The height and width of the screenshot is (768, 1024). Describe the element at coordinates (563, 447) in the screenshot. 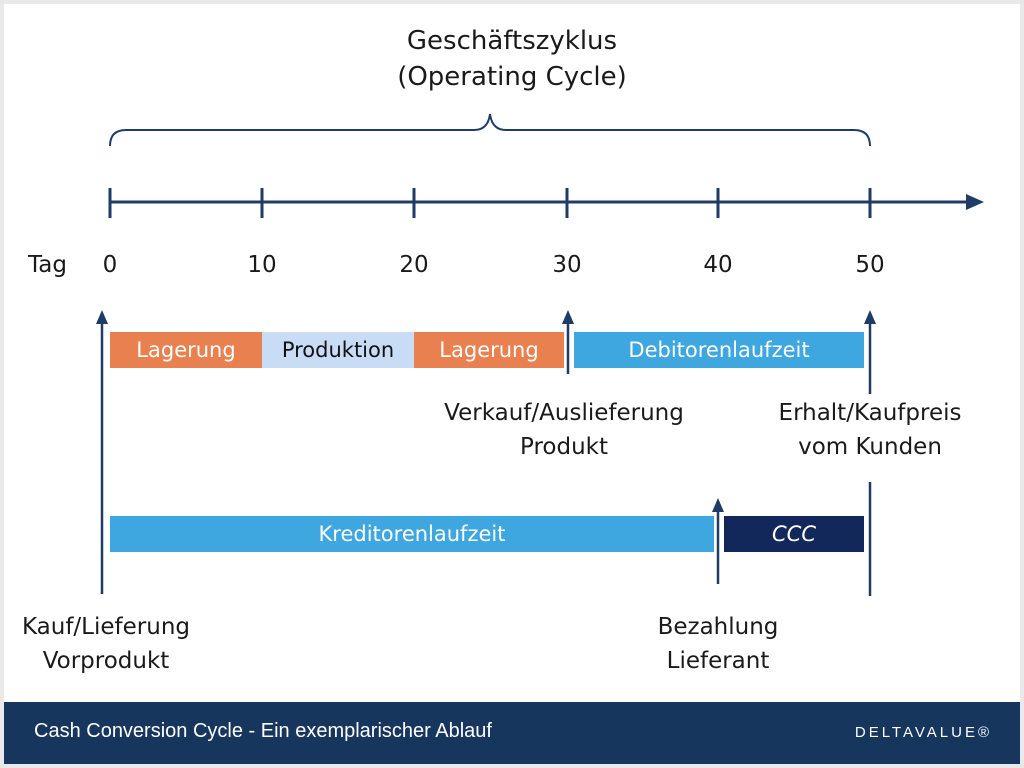

I see `label-verkauf-line2: Produkt` at that location.